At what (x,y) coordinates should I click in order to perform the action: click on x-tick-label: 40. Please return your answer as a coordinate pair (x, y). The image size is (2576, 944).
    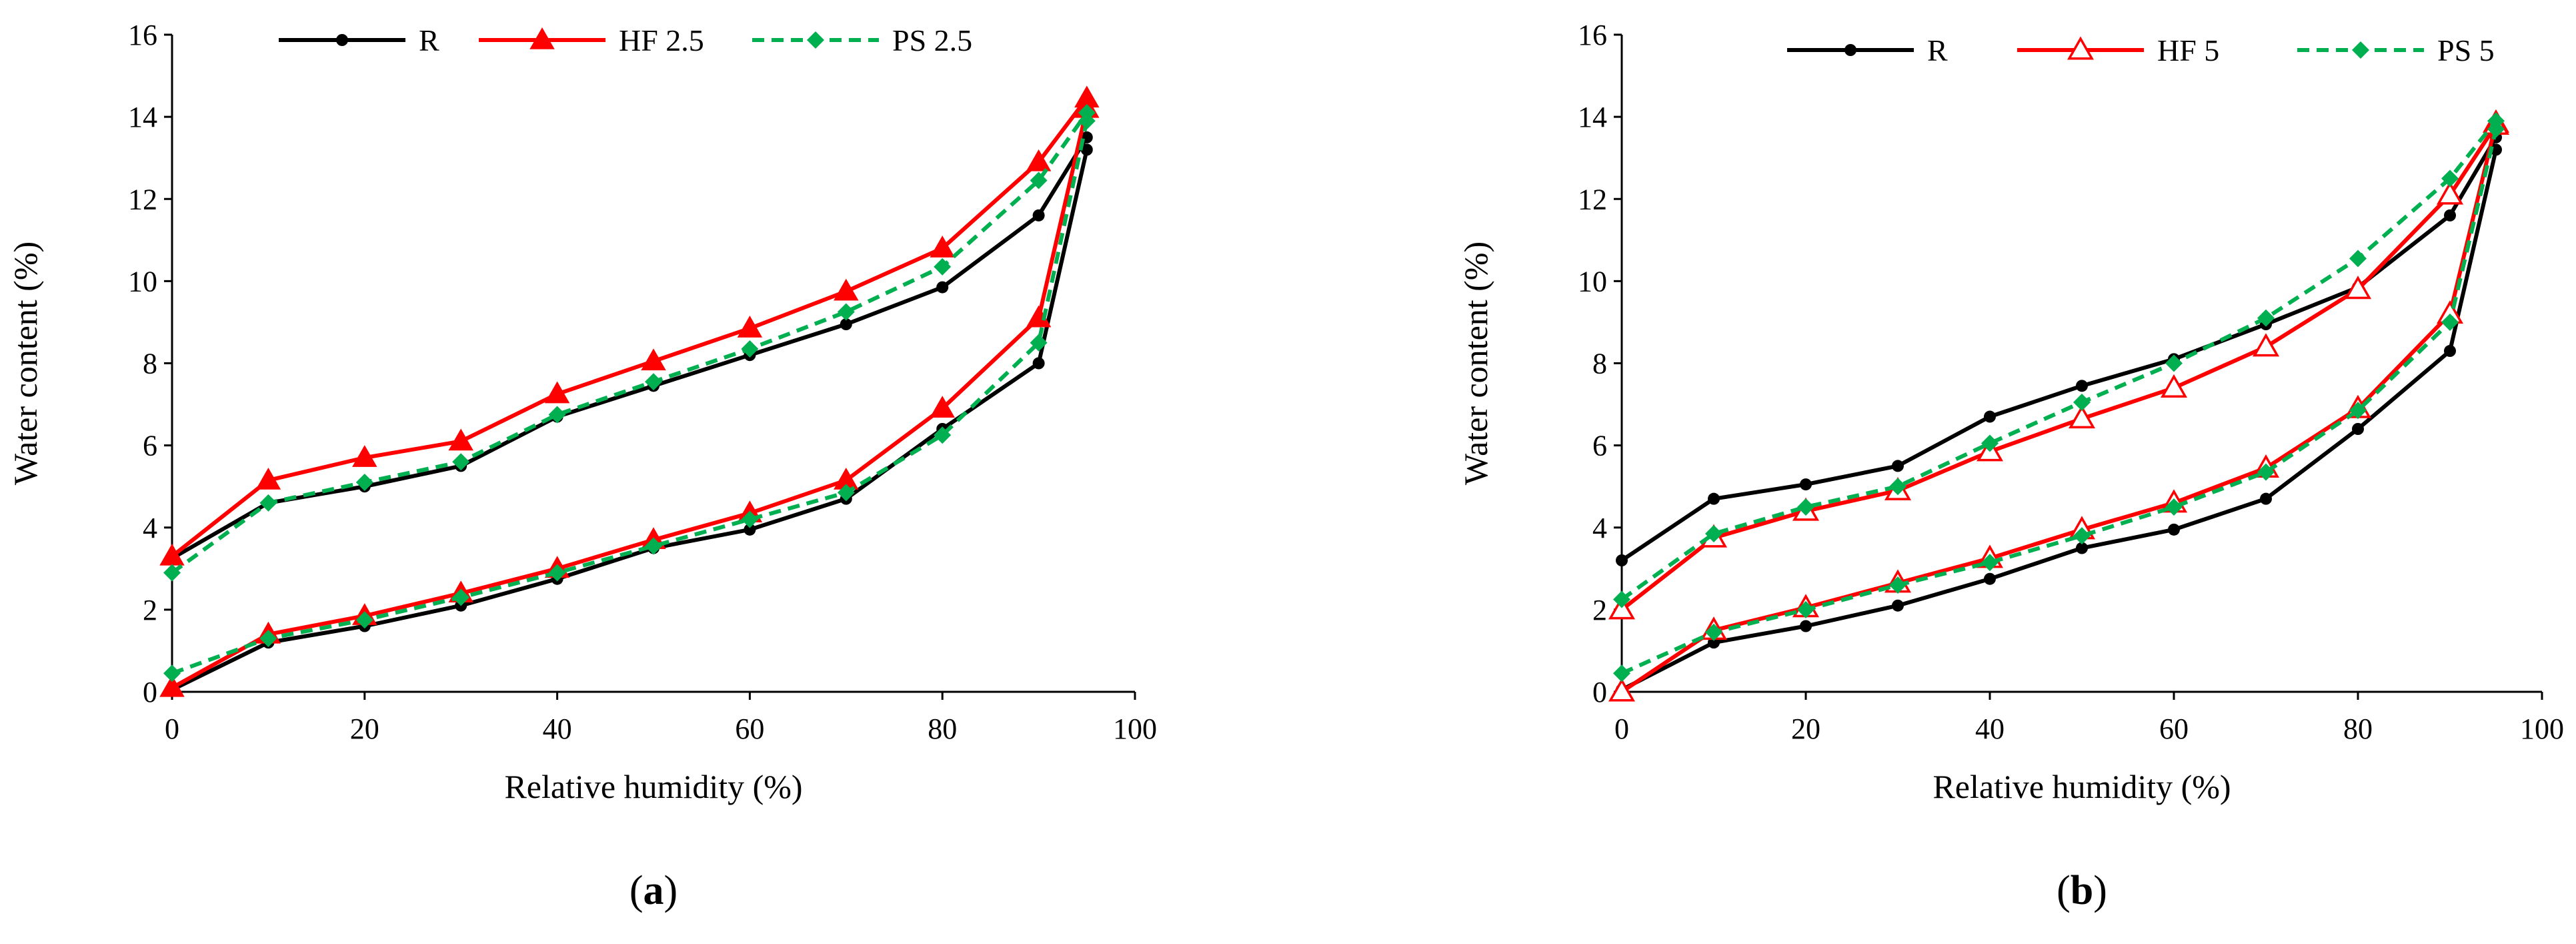
    Looking at the image, I should click on (1990, 729).